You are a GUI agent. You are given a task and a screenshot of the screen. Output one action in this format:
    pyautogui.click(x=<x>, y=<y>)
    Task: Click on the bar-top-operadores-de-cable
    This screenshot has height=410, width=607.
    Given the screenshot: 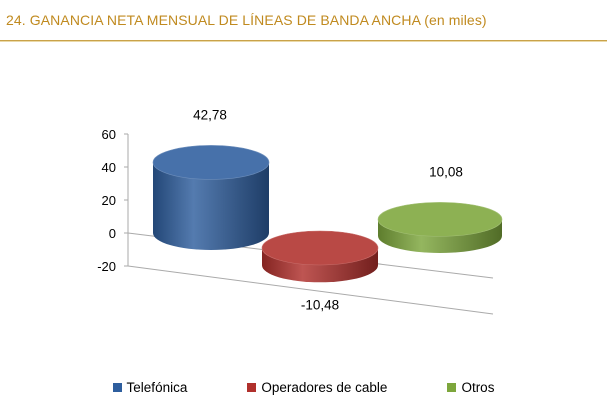 What is the action you would take?
    pyautogui.click(x=320, y=248)
    